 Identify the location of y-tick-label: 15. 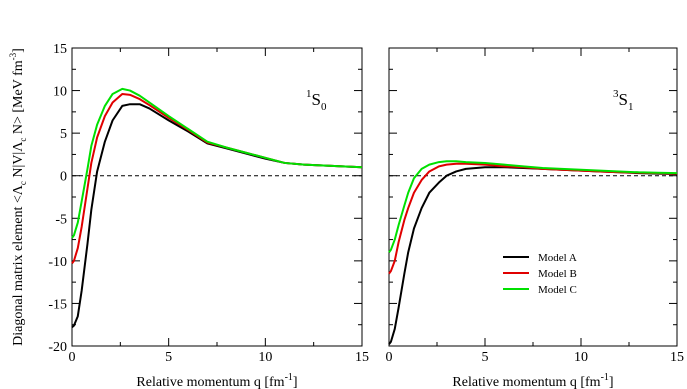
(60, 49).